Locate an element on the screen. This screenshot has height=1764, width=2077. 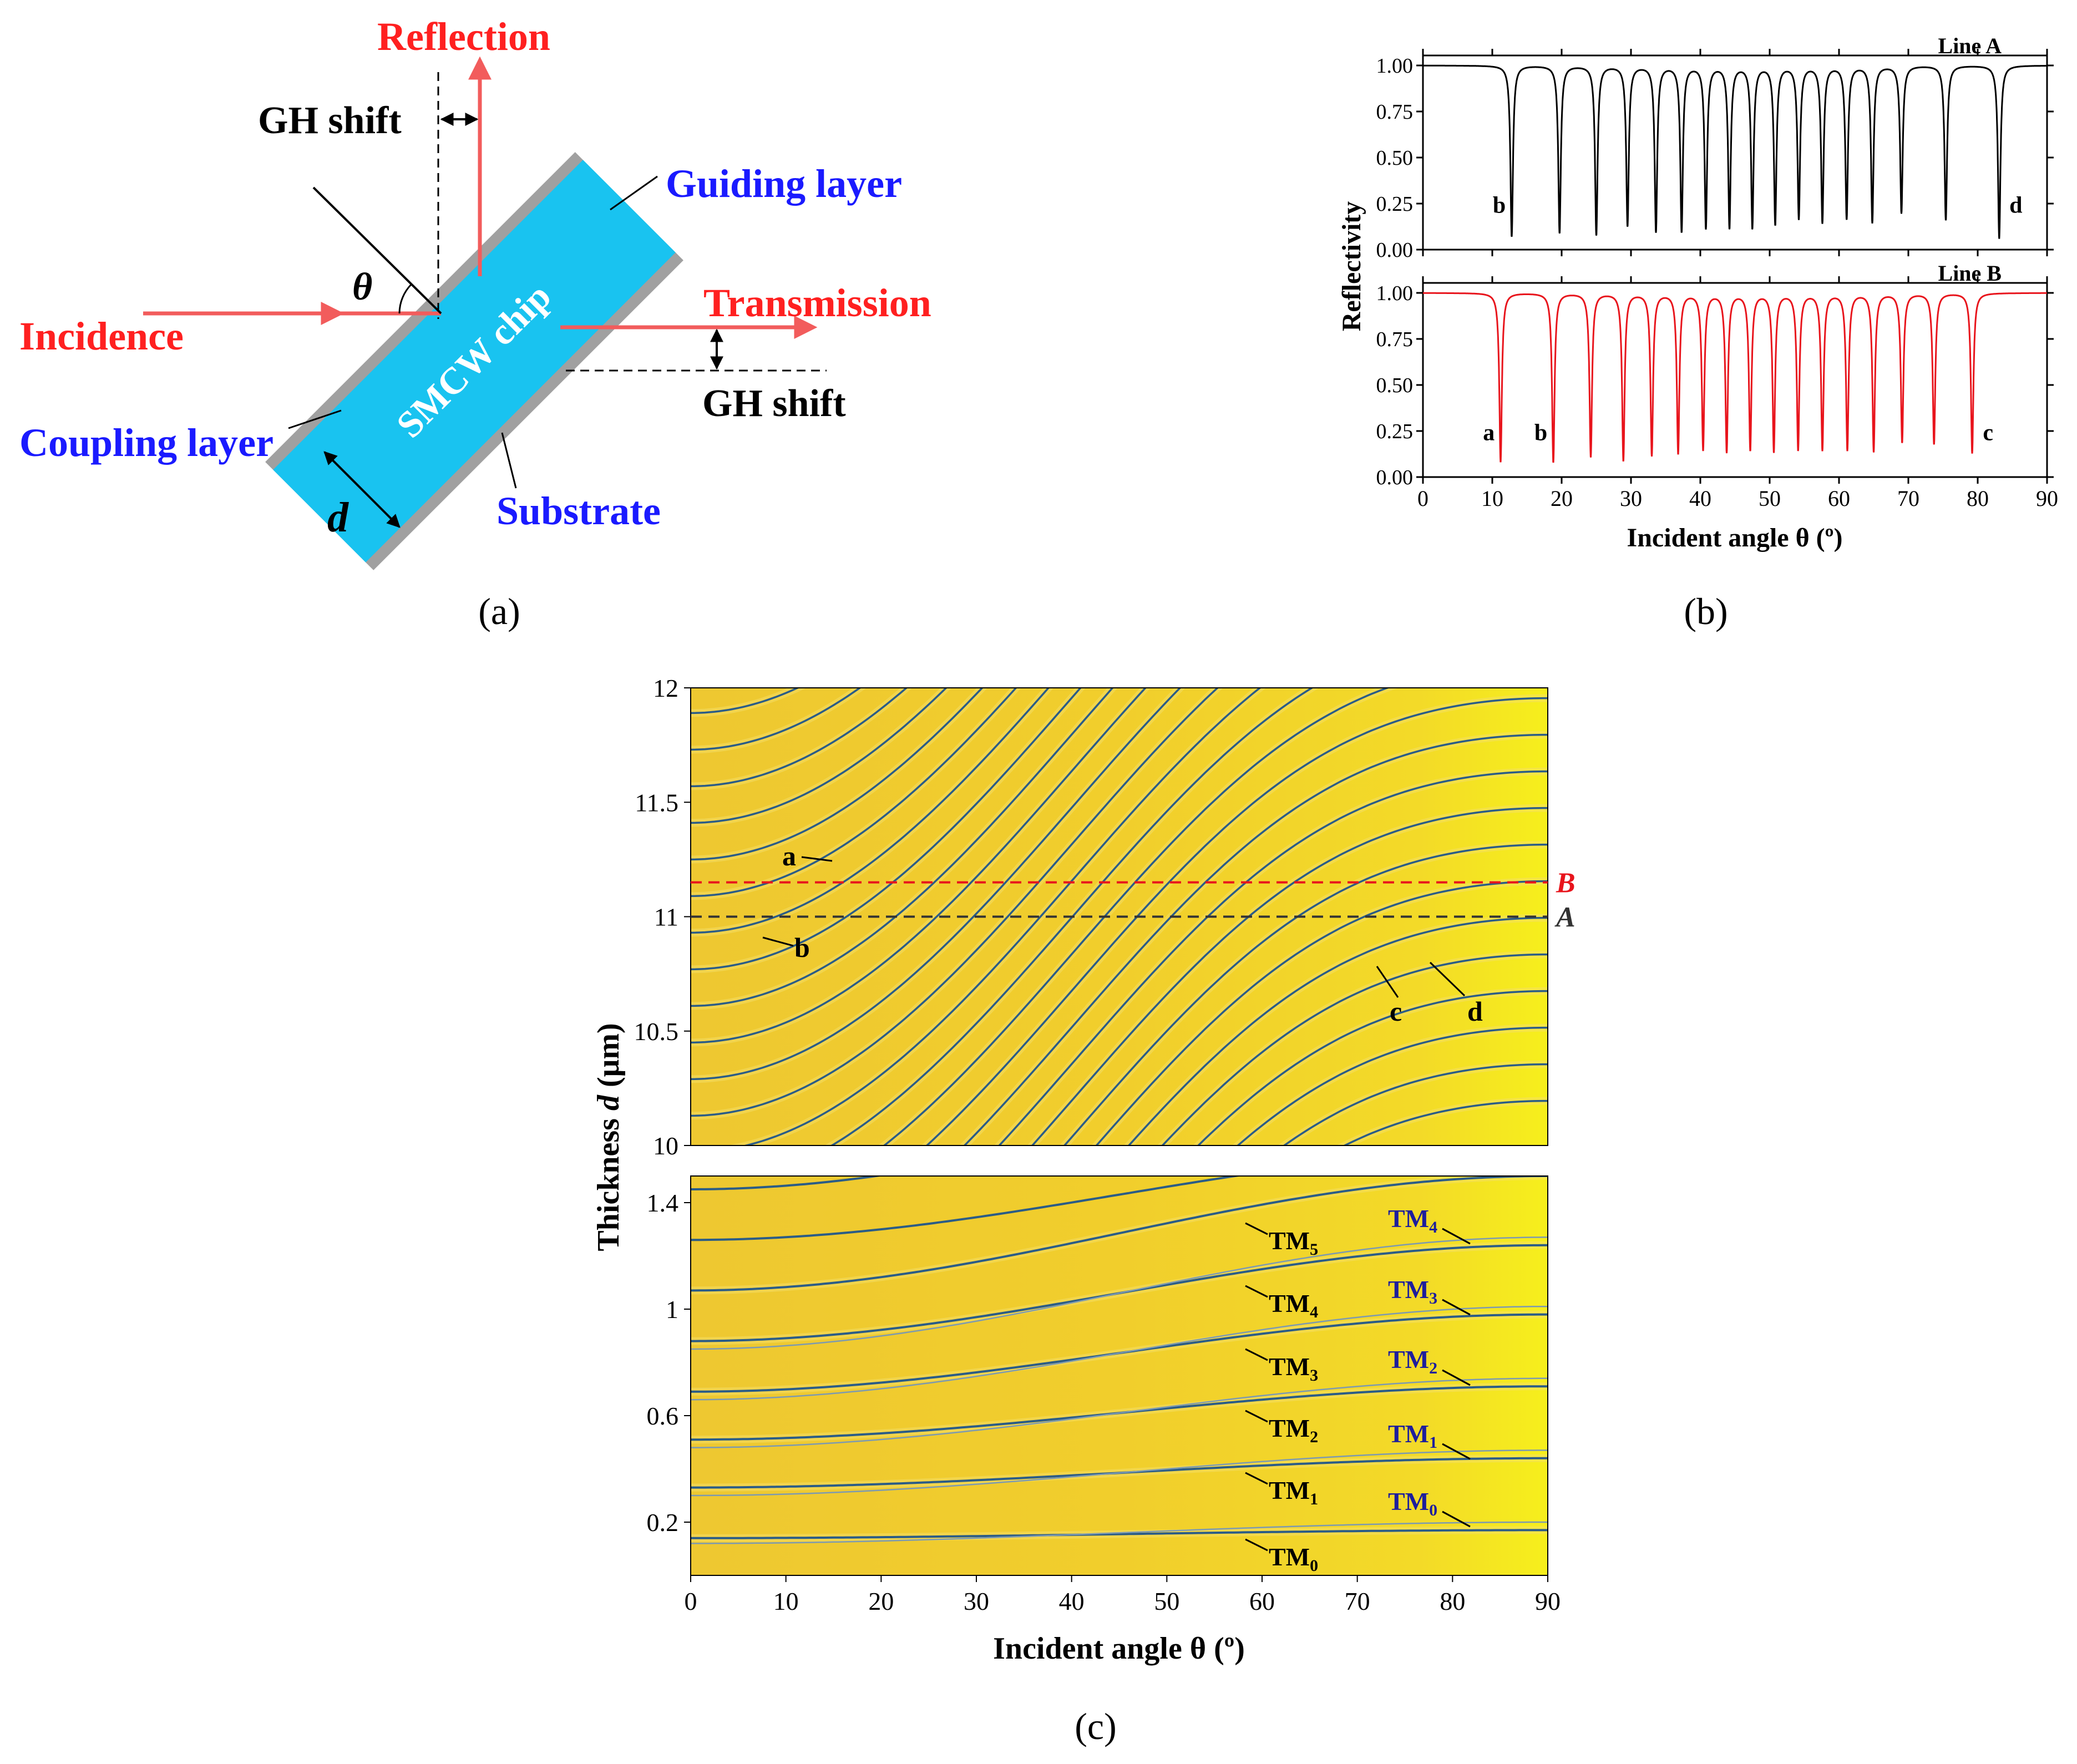
tm-blue-4: TM4 is located at coordinates (1430, 1224).